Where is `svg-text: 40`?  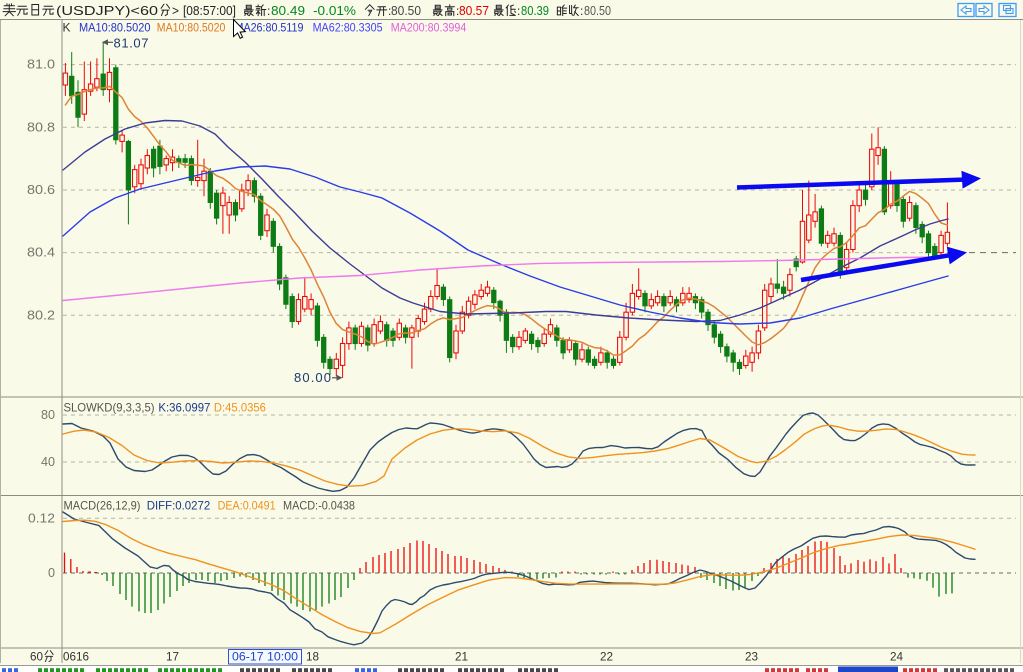 svg-text: 40 is located at coordinates (48, 462).